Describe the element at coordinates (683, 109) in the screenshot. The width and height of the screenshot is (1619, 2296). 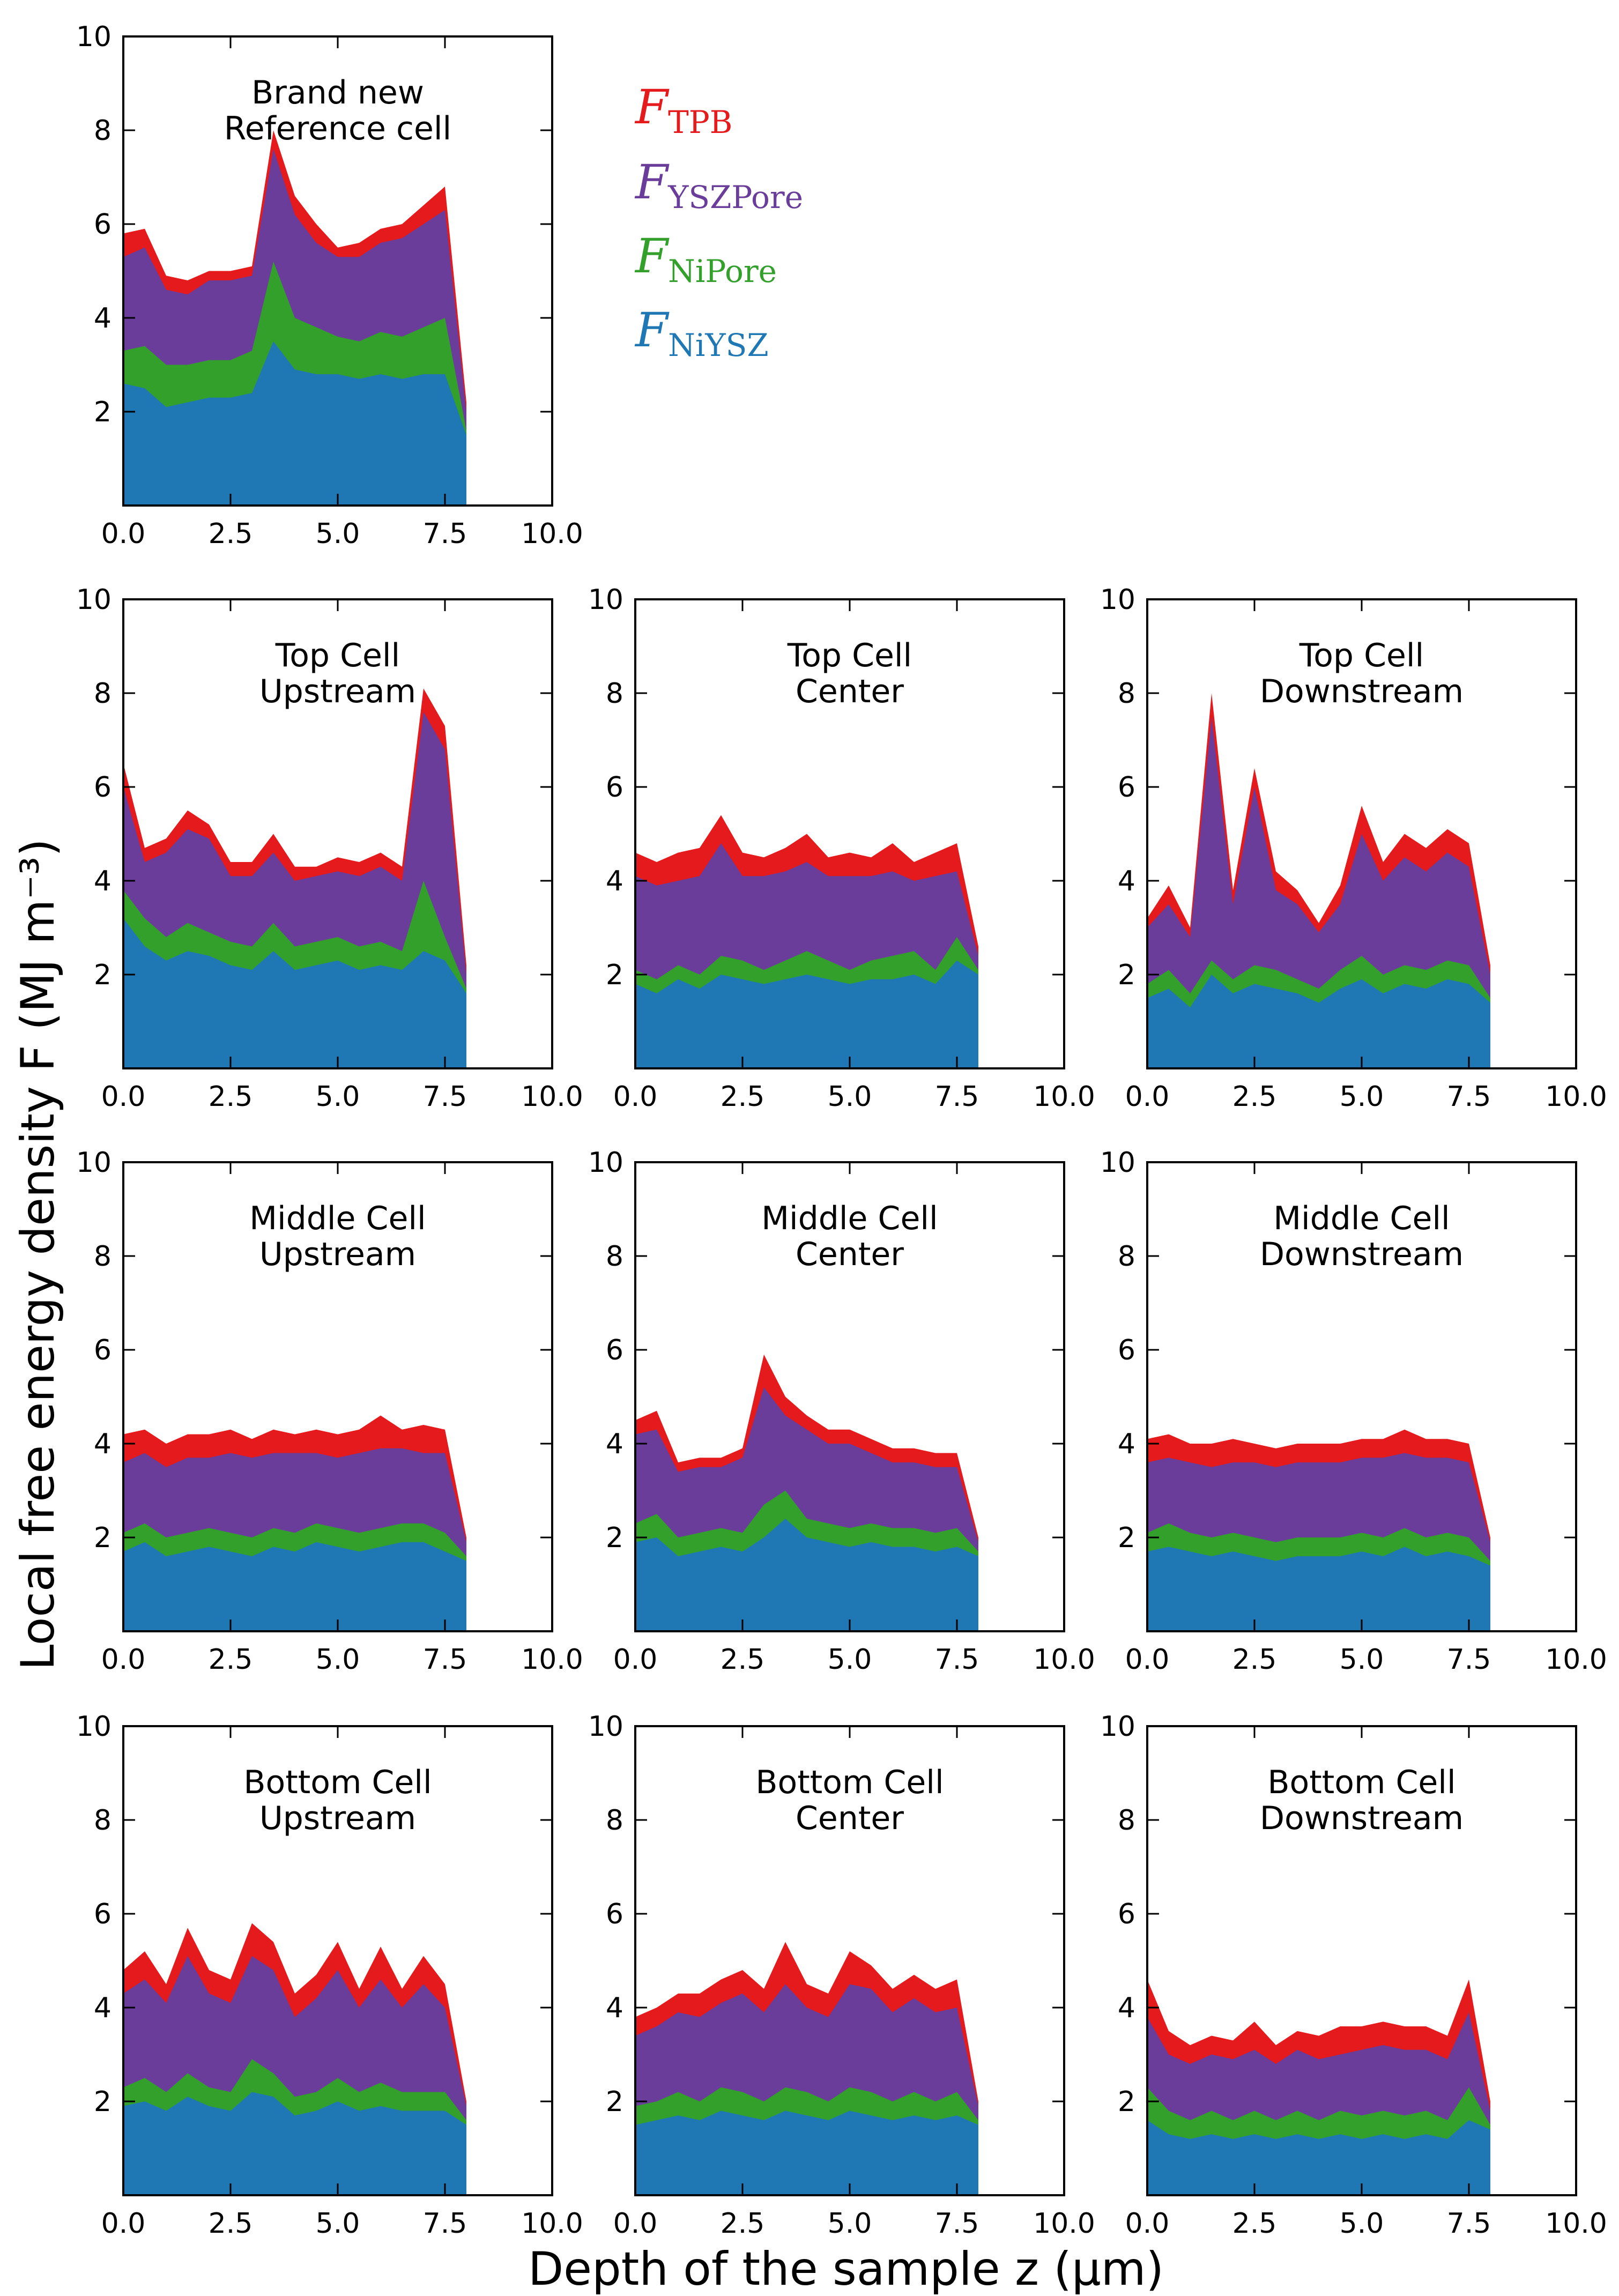
I see `legend-entry-tpb: FTPB` at that location.